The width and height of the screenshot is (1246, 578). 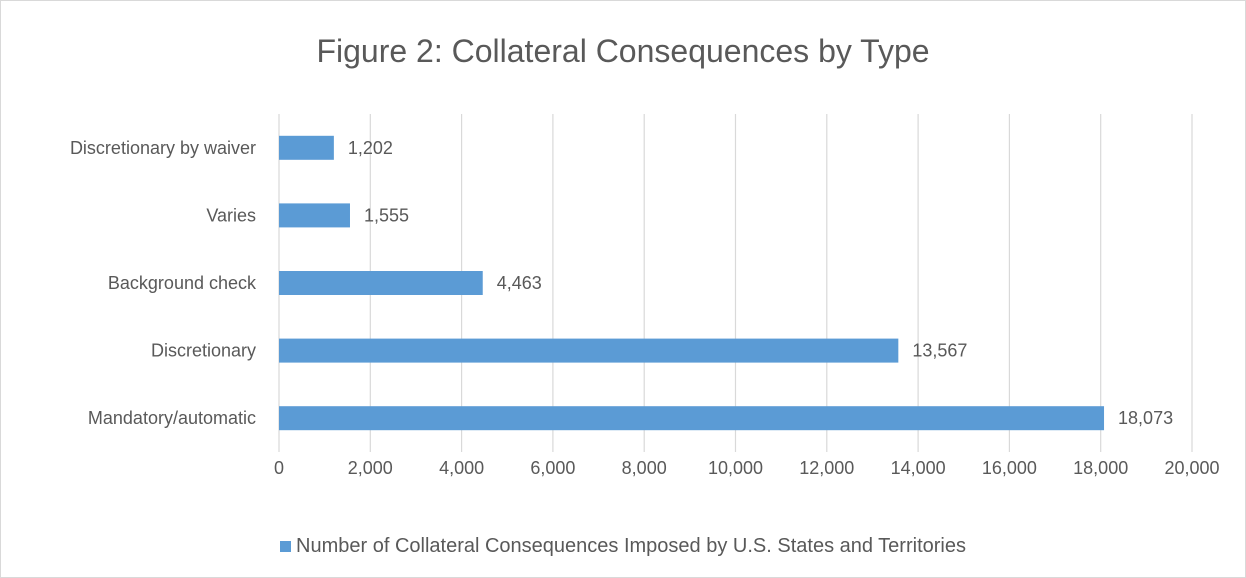 What do you see at coordinates (1145, 418) in the screenshot?
I see `data-label: 18,073` at bounding box center [1145, 418].